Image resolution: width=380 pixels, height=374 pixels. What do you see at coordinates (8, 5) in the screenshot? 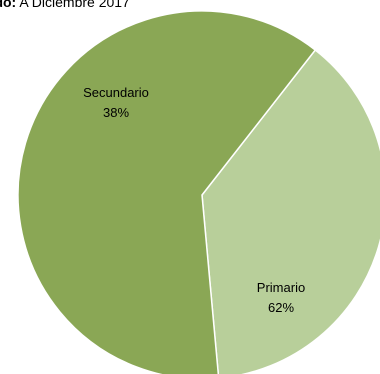
I see `subtitle-label: tado:` at bounding box center [8, 5].